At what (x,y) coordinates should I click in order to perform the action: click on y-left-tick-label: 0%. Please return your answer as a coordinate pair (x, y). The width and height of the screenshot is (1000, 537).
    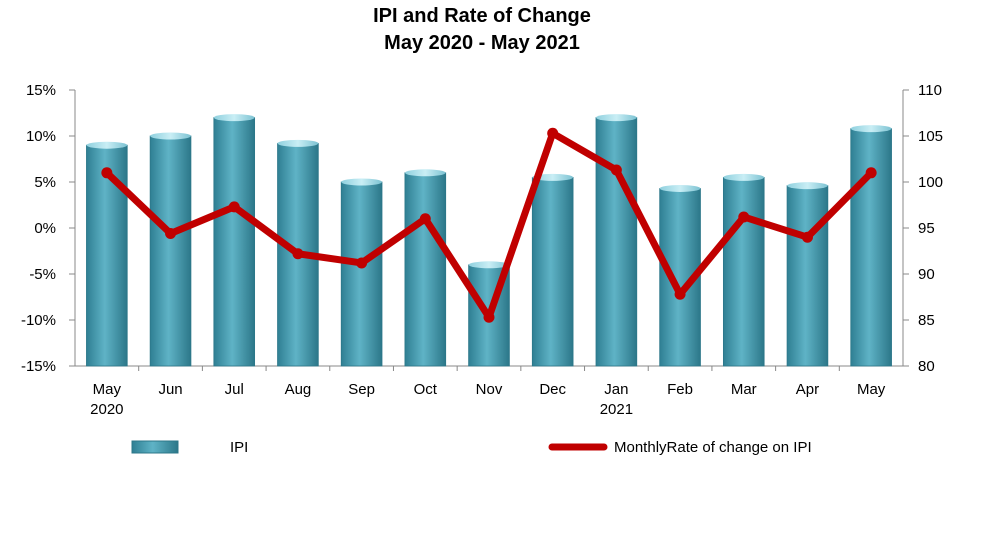
    Looking at the image, I should click on (45, 228).